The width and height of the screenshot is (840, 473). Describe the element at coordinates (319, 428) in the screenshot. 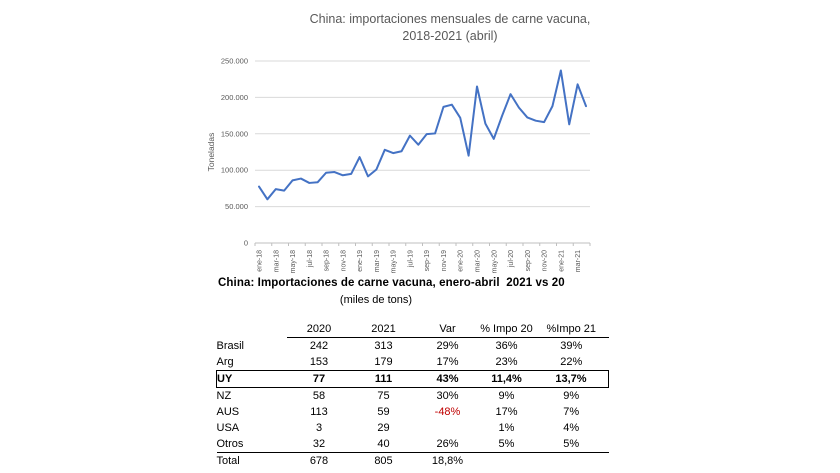

I see `cell-2020: 3` at that location.